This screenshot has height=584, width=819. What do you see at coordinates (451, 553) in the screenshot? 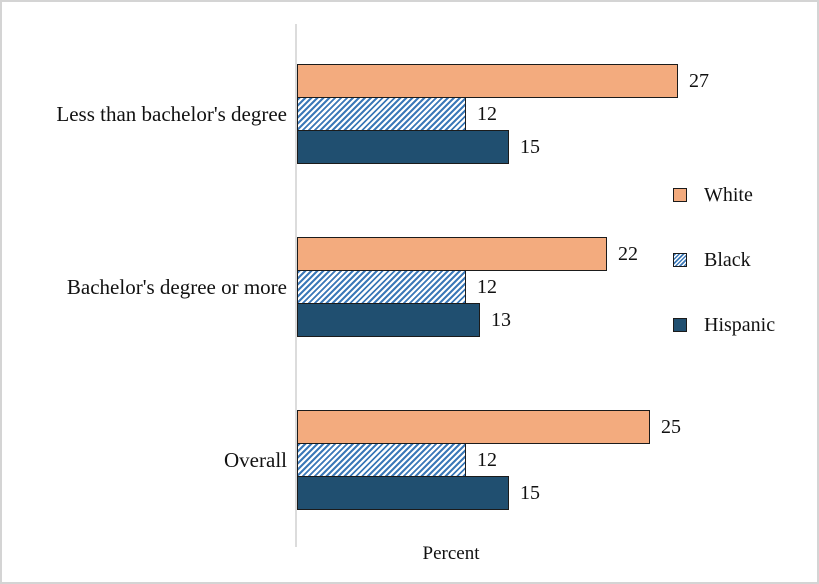
I see `x-axis-title: Percent` at bounding box center [451, 553].